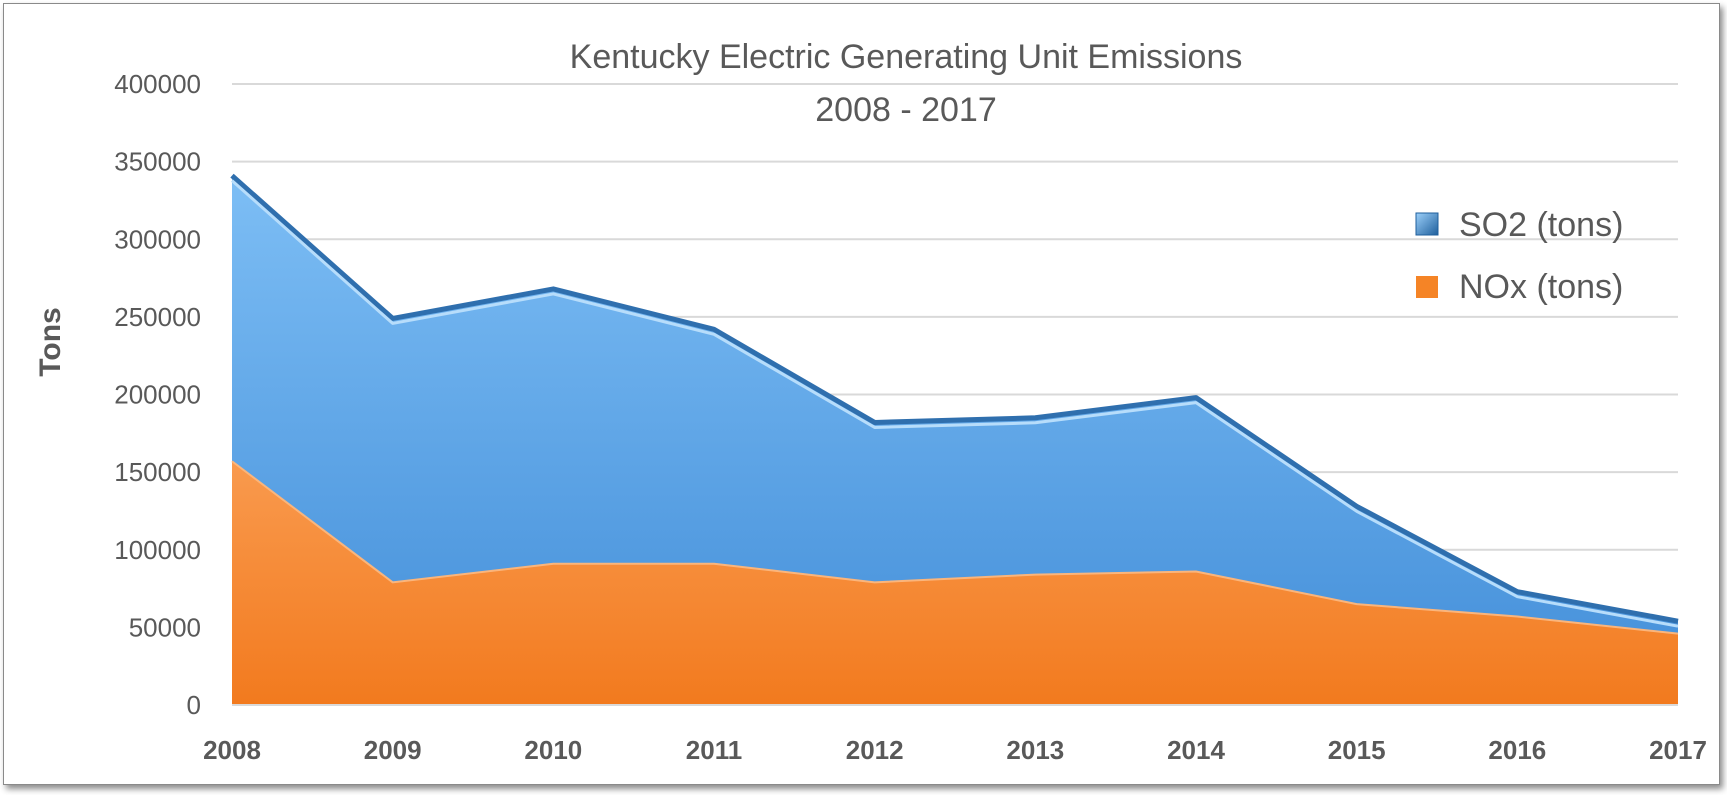  Describe the element at coordinates (1427, 287) in the screenshot. I see `legend-nox-swatch` at that location.